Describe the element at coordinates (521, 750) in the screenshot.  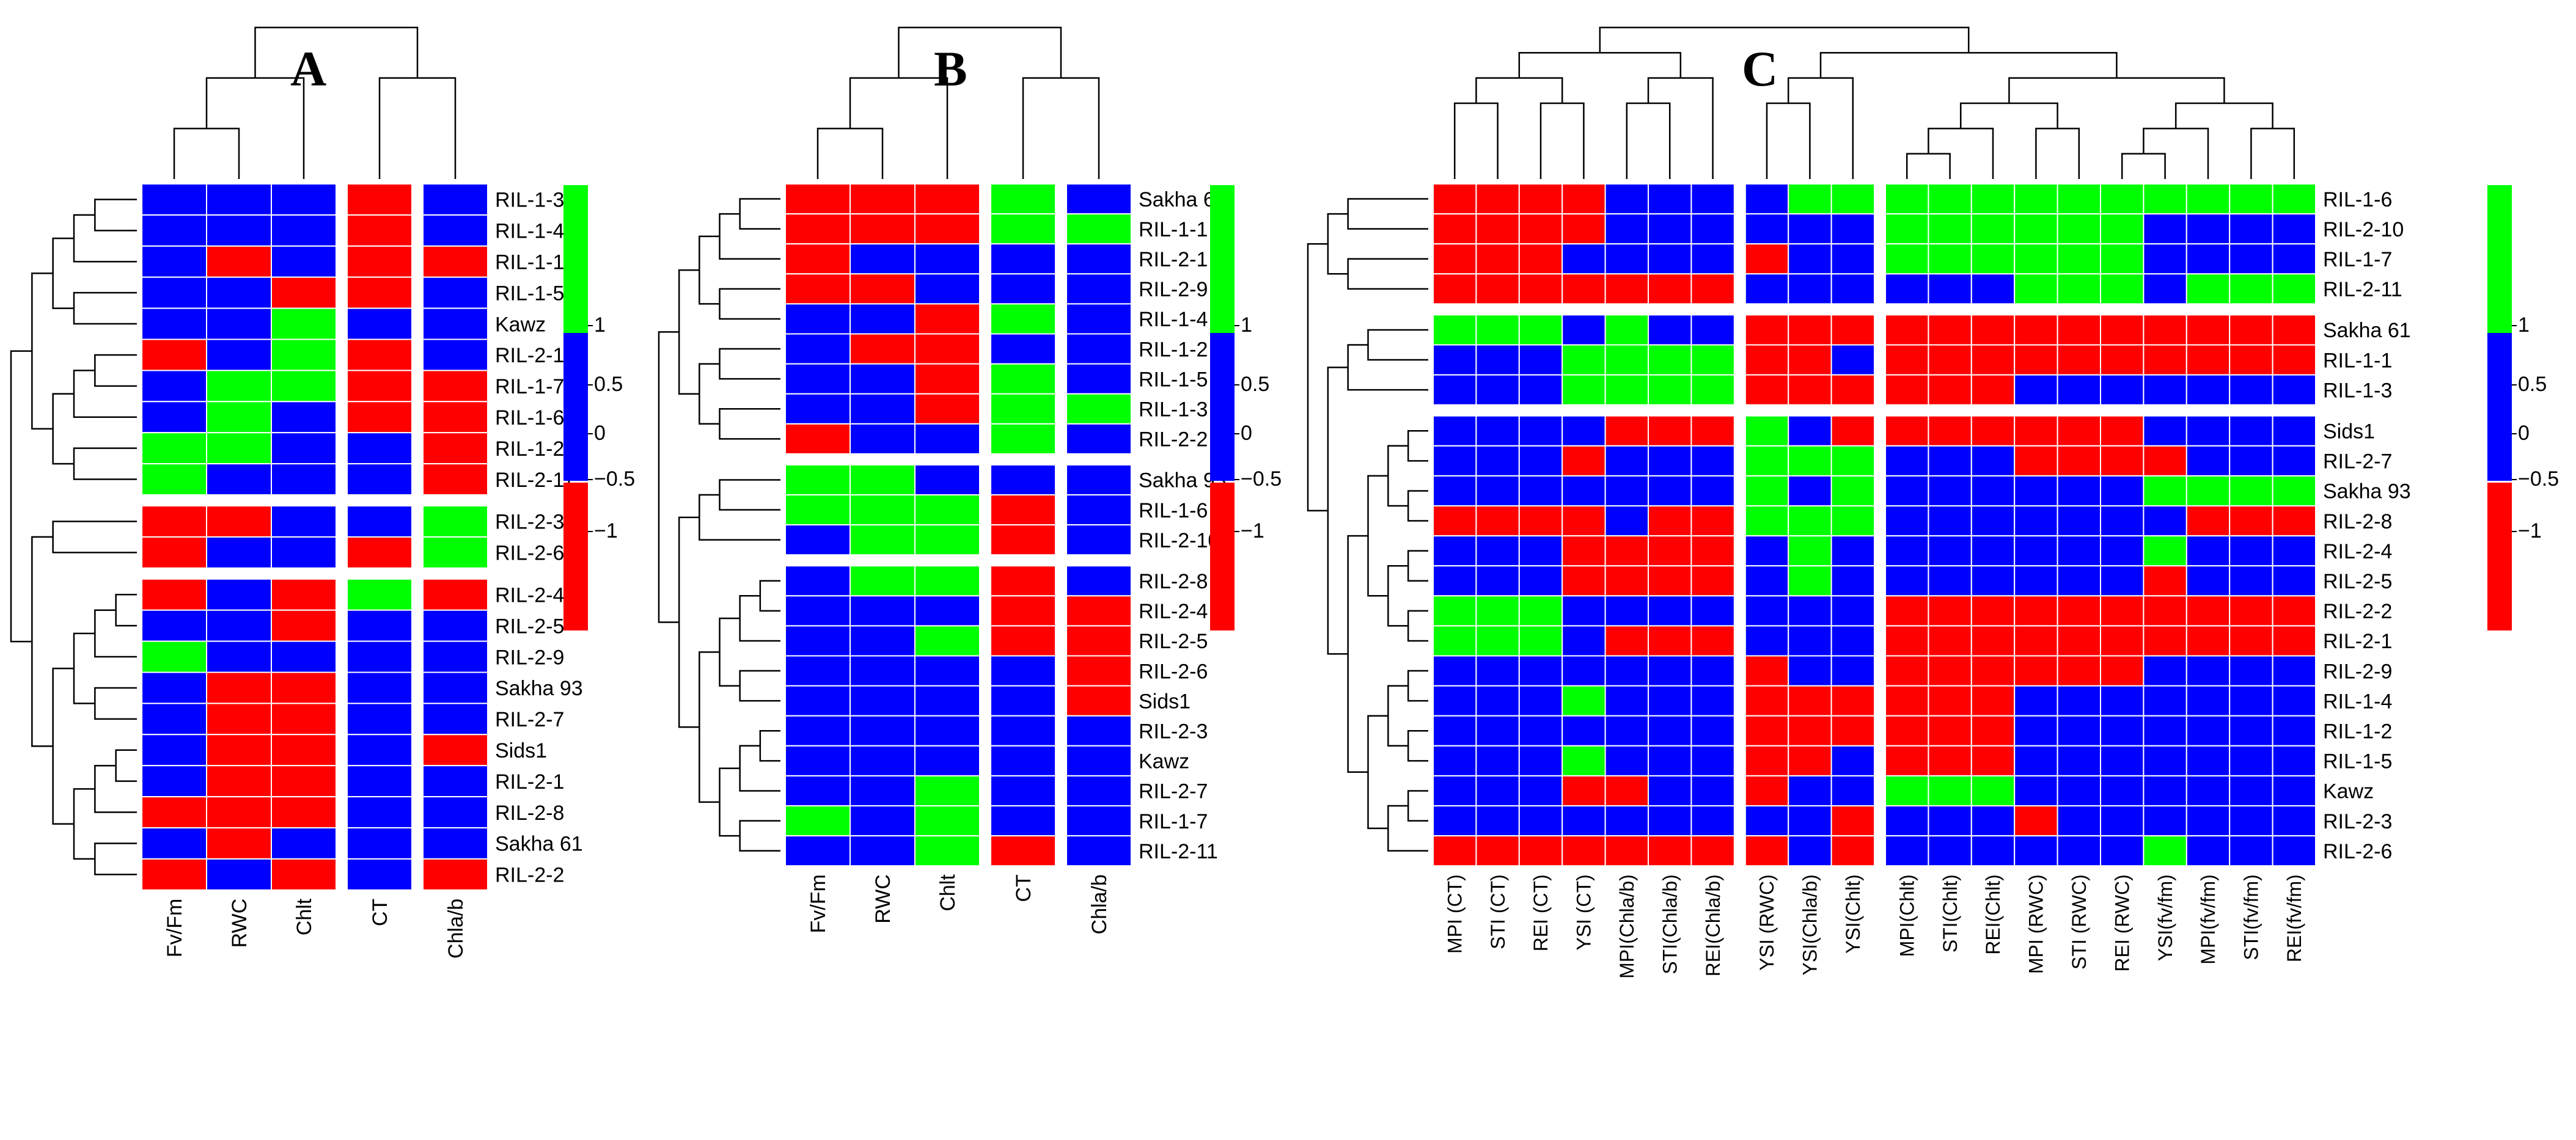
I see `row-label-sids1: Sids1` at that location.